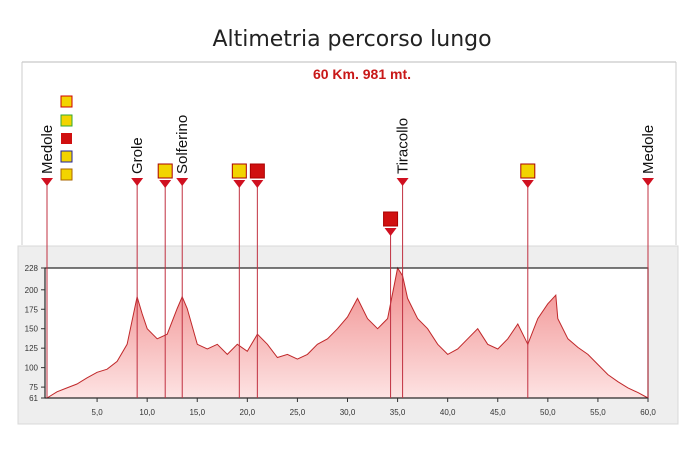 This screenshot has height=449, width=700. Describe the element at coordinates (32, 368) in the screenshot. I see `y-tick-label: 100` at that location.